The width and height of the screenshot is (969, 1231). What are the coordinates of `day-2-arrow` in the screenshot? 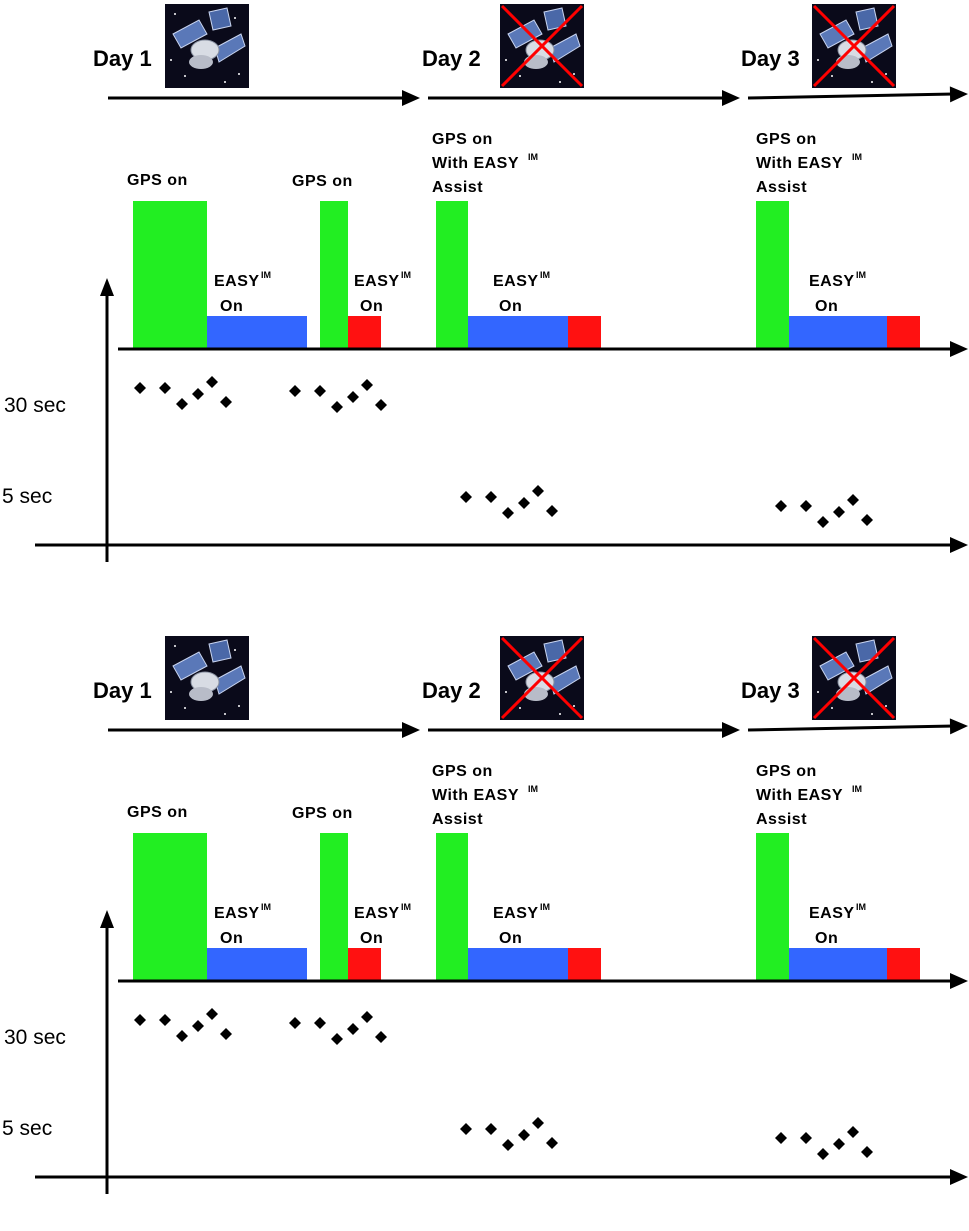 It's located at (584, 98).